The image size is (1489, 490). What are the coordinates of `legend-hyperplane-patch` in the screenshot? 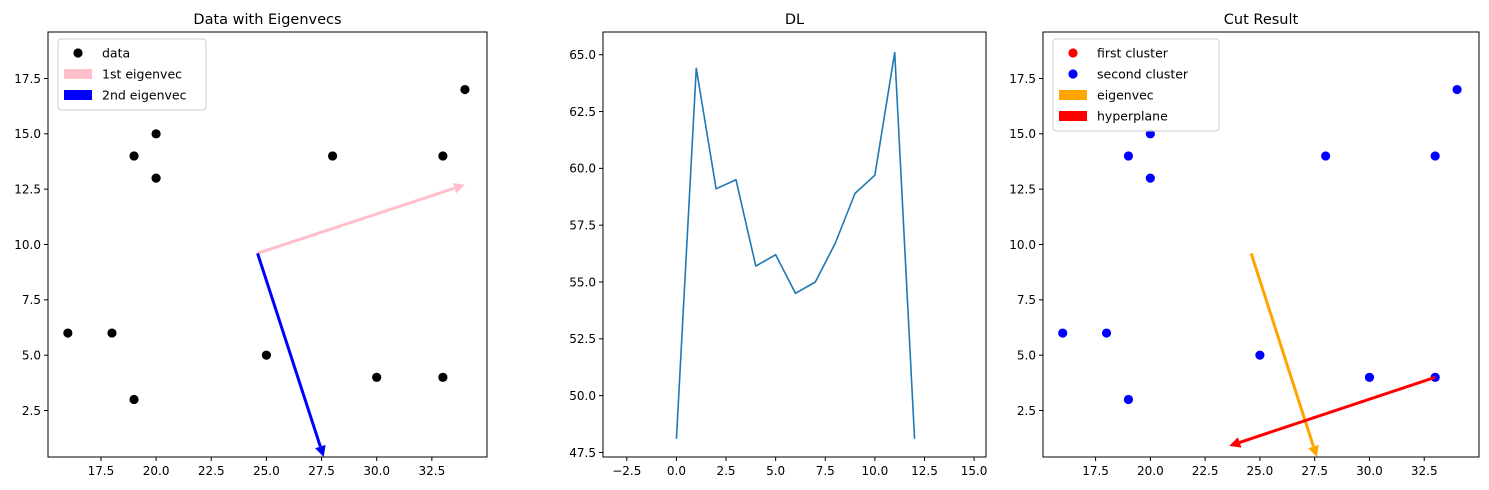 It's located at (1073, 116).